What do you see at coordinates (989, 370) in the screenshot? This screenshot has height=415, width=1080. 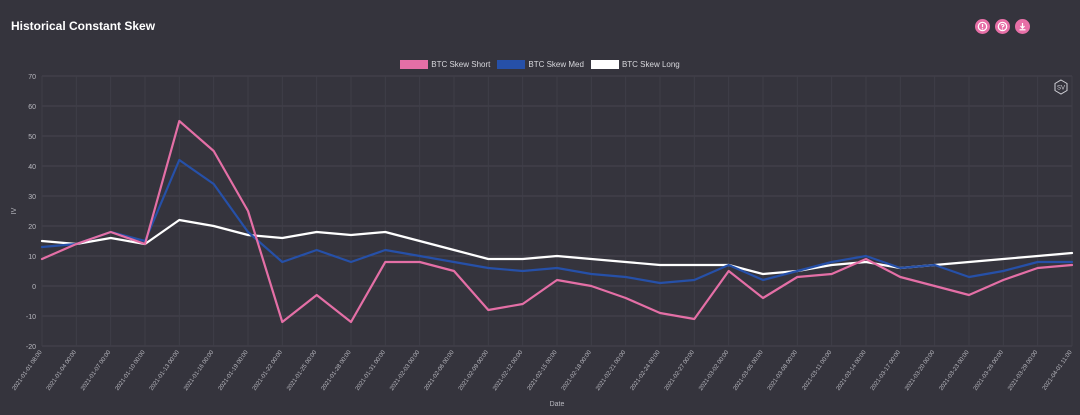 I see `x-tick-label: 2021-03-26 00:00` at bounding box center [989, 370].